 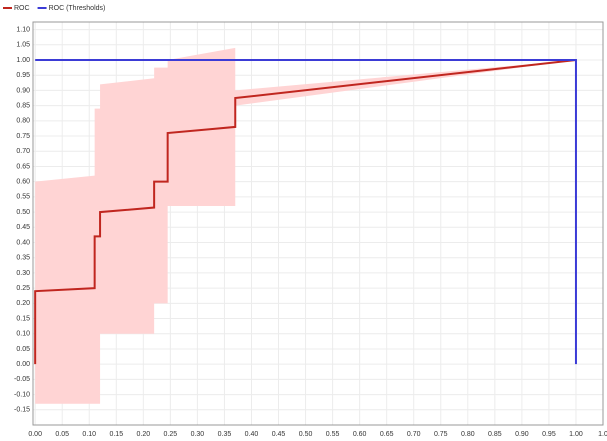 I want to click on y-tick-label: 0.30, so click(x=23, y=273).